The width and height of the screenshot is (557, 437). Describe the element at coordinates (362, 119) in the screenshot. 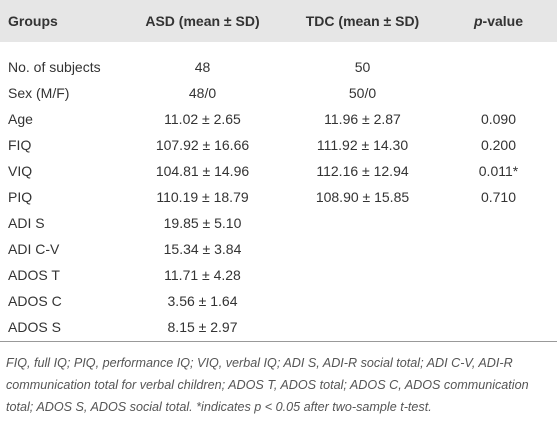

I see `cell-value: 11.96 ± 2.87` at that location.